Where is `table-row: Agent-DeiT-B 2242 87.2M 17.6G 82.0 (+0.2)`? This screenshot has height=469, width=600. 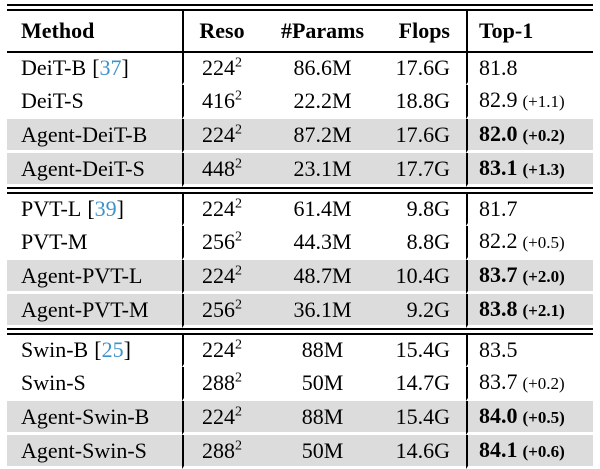
table-row: Agent-DeiT-B 2242 87.2M 17.6G 82.0 (+0.2) is located at coordinates (300, 136).